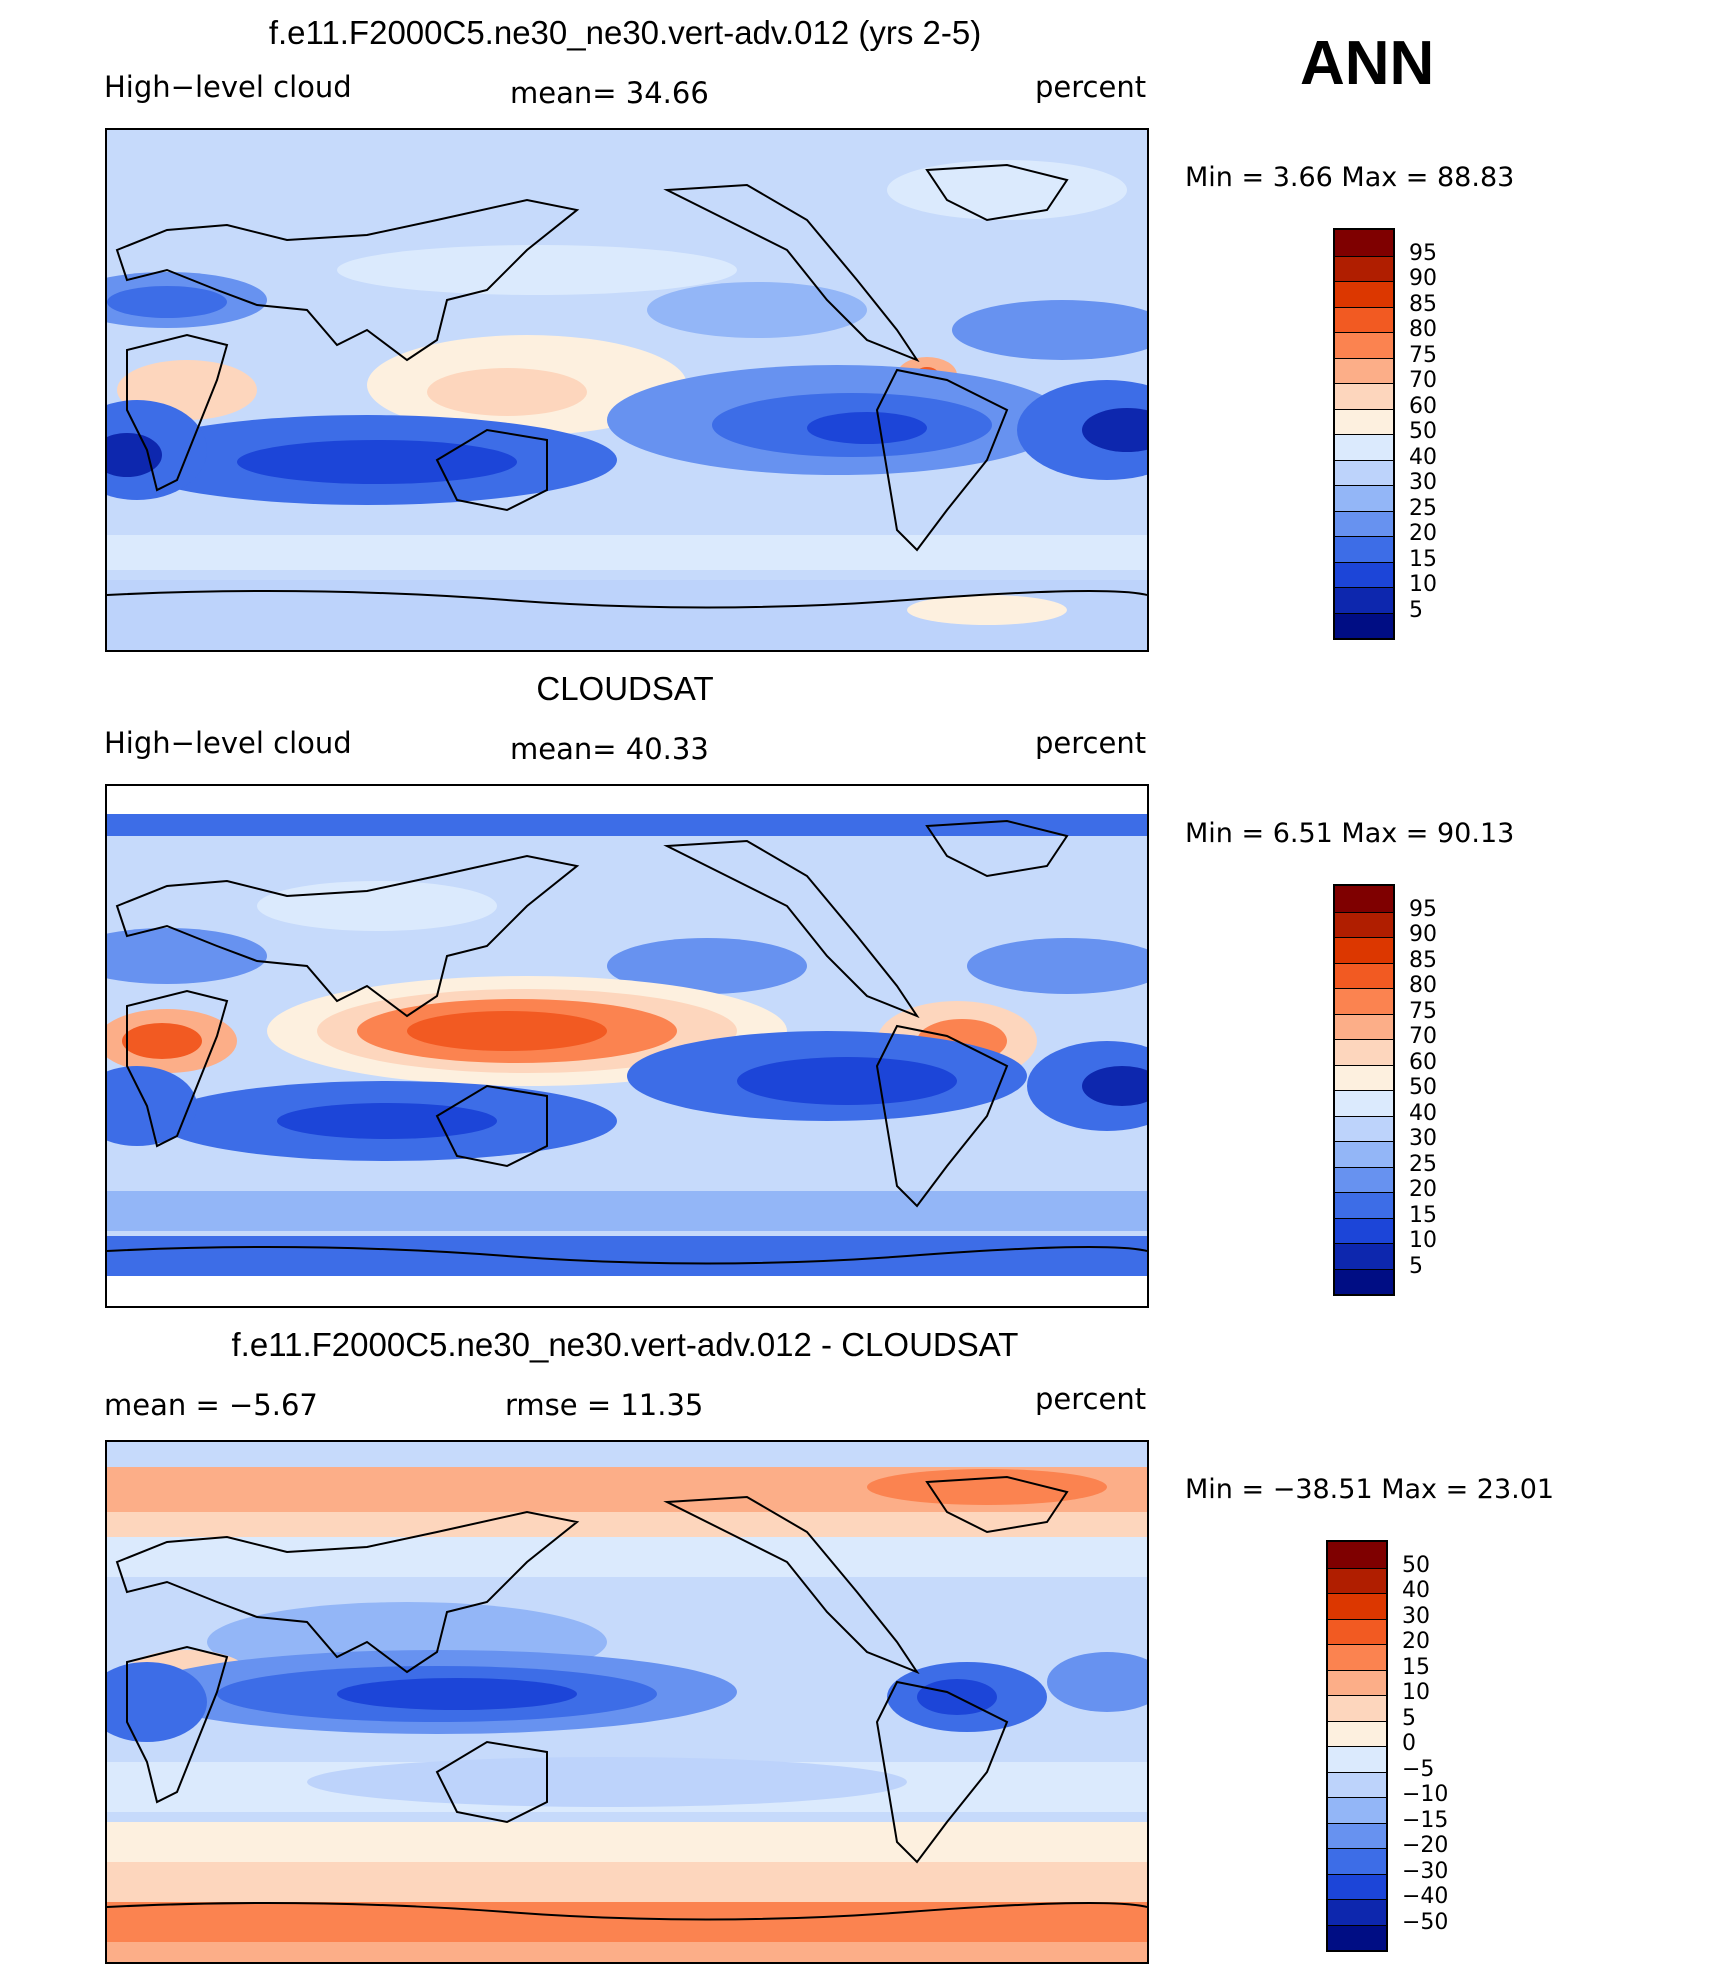 Image resolution: width=1710 pixels, height=1986 pixels. What do you see at coordinates (1418, 1769) in the screenshot?
I see `colorbar-label-diff: −5` at bounding box center [1418, 1769].